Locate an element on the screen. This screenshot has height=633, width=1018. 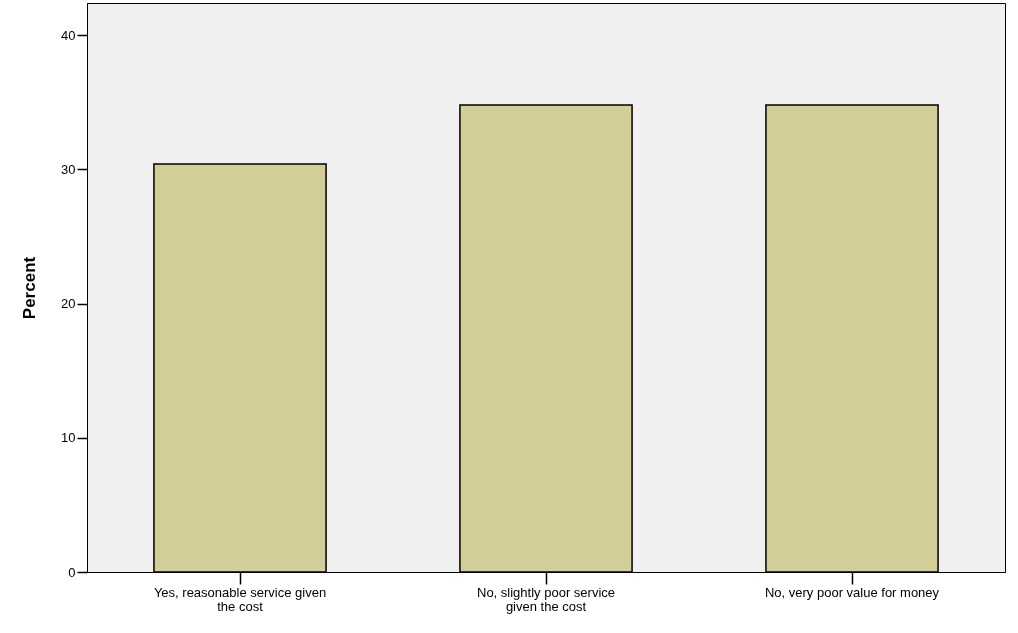
x-tick-label: No, slightly poor service given the cost is located at coordinates (546, 599).